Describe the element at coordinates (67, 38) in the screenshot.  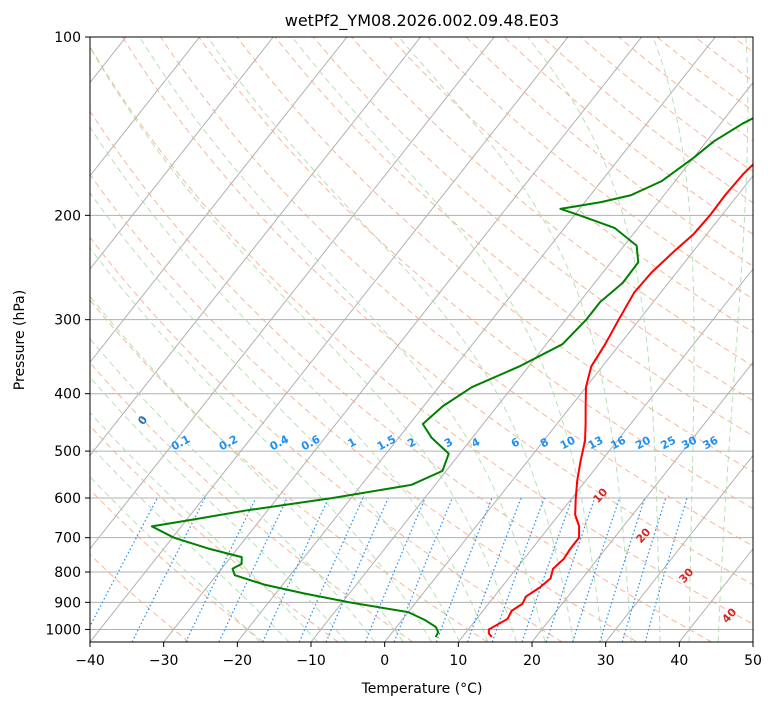
I see `y-tick-label: 100` at that location.